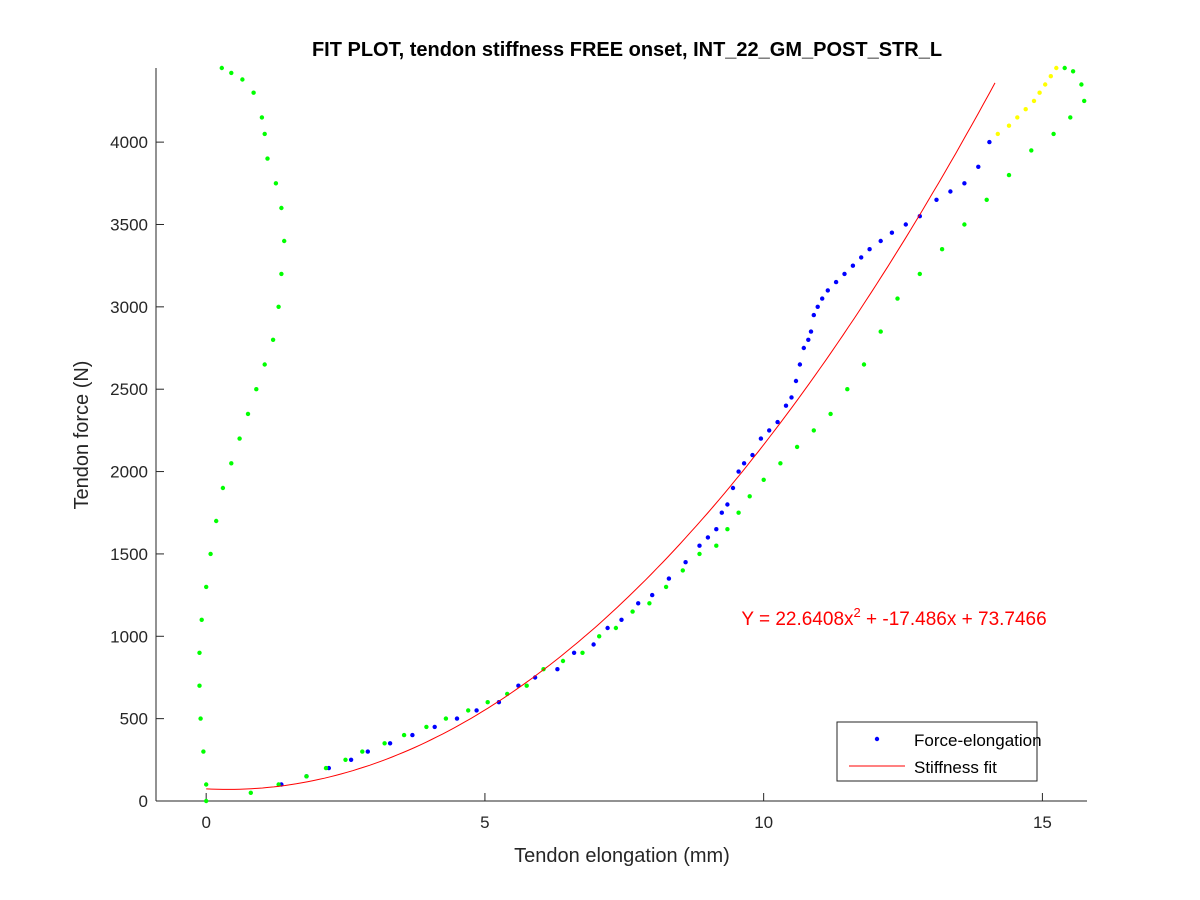 The image size is (1200, 900). I want to click on y-tick-label: 3500, so click(129, 224).